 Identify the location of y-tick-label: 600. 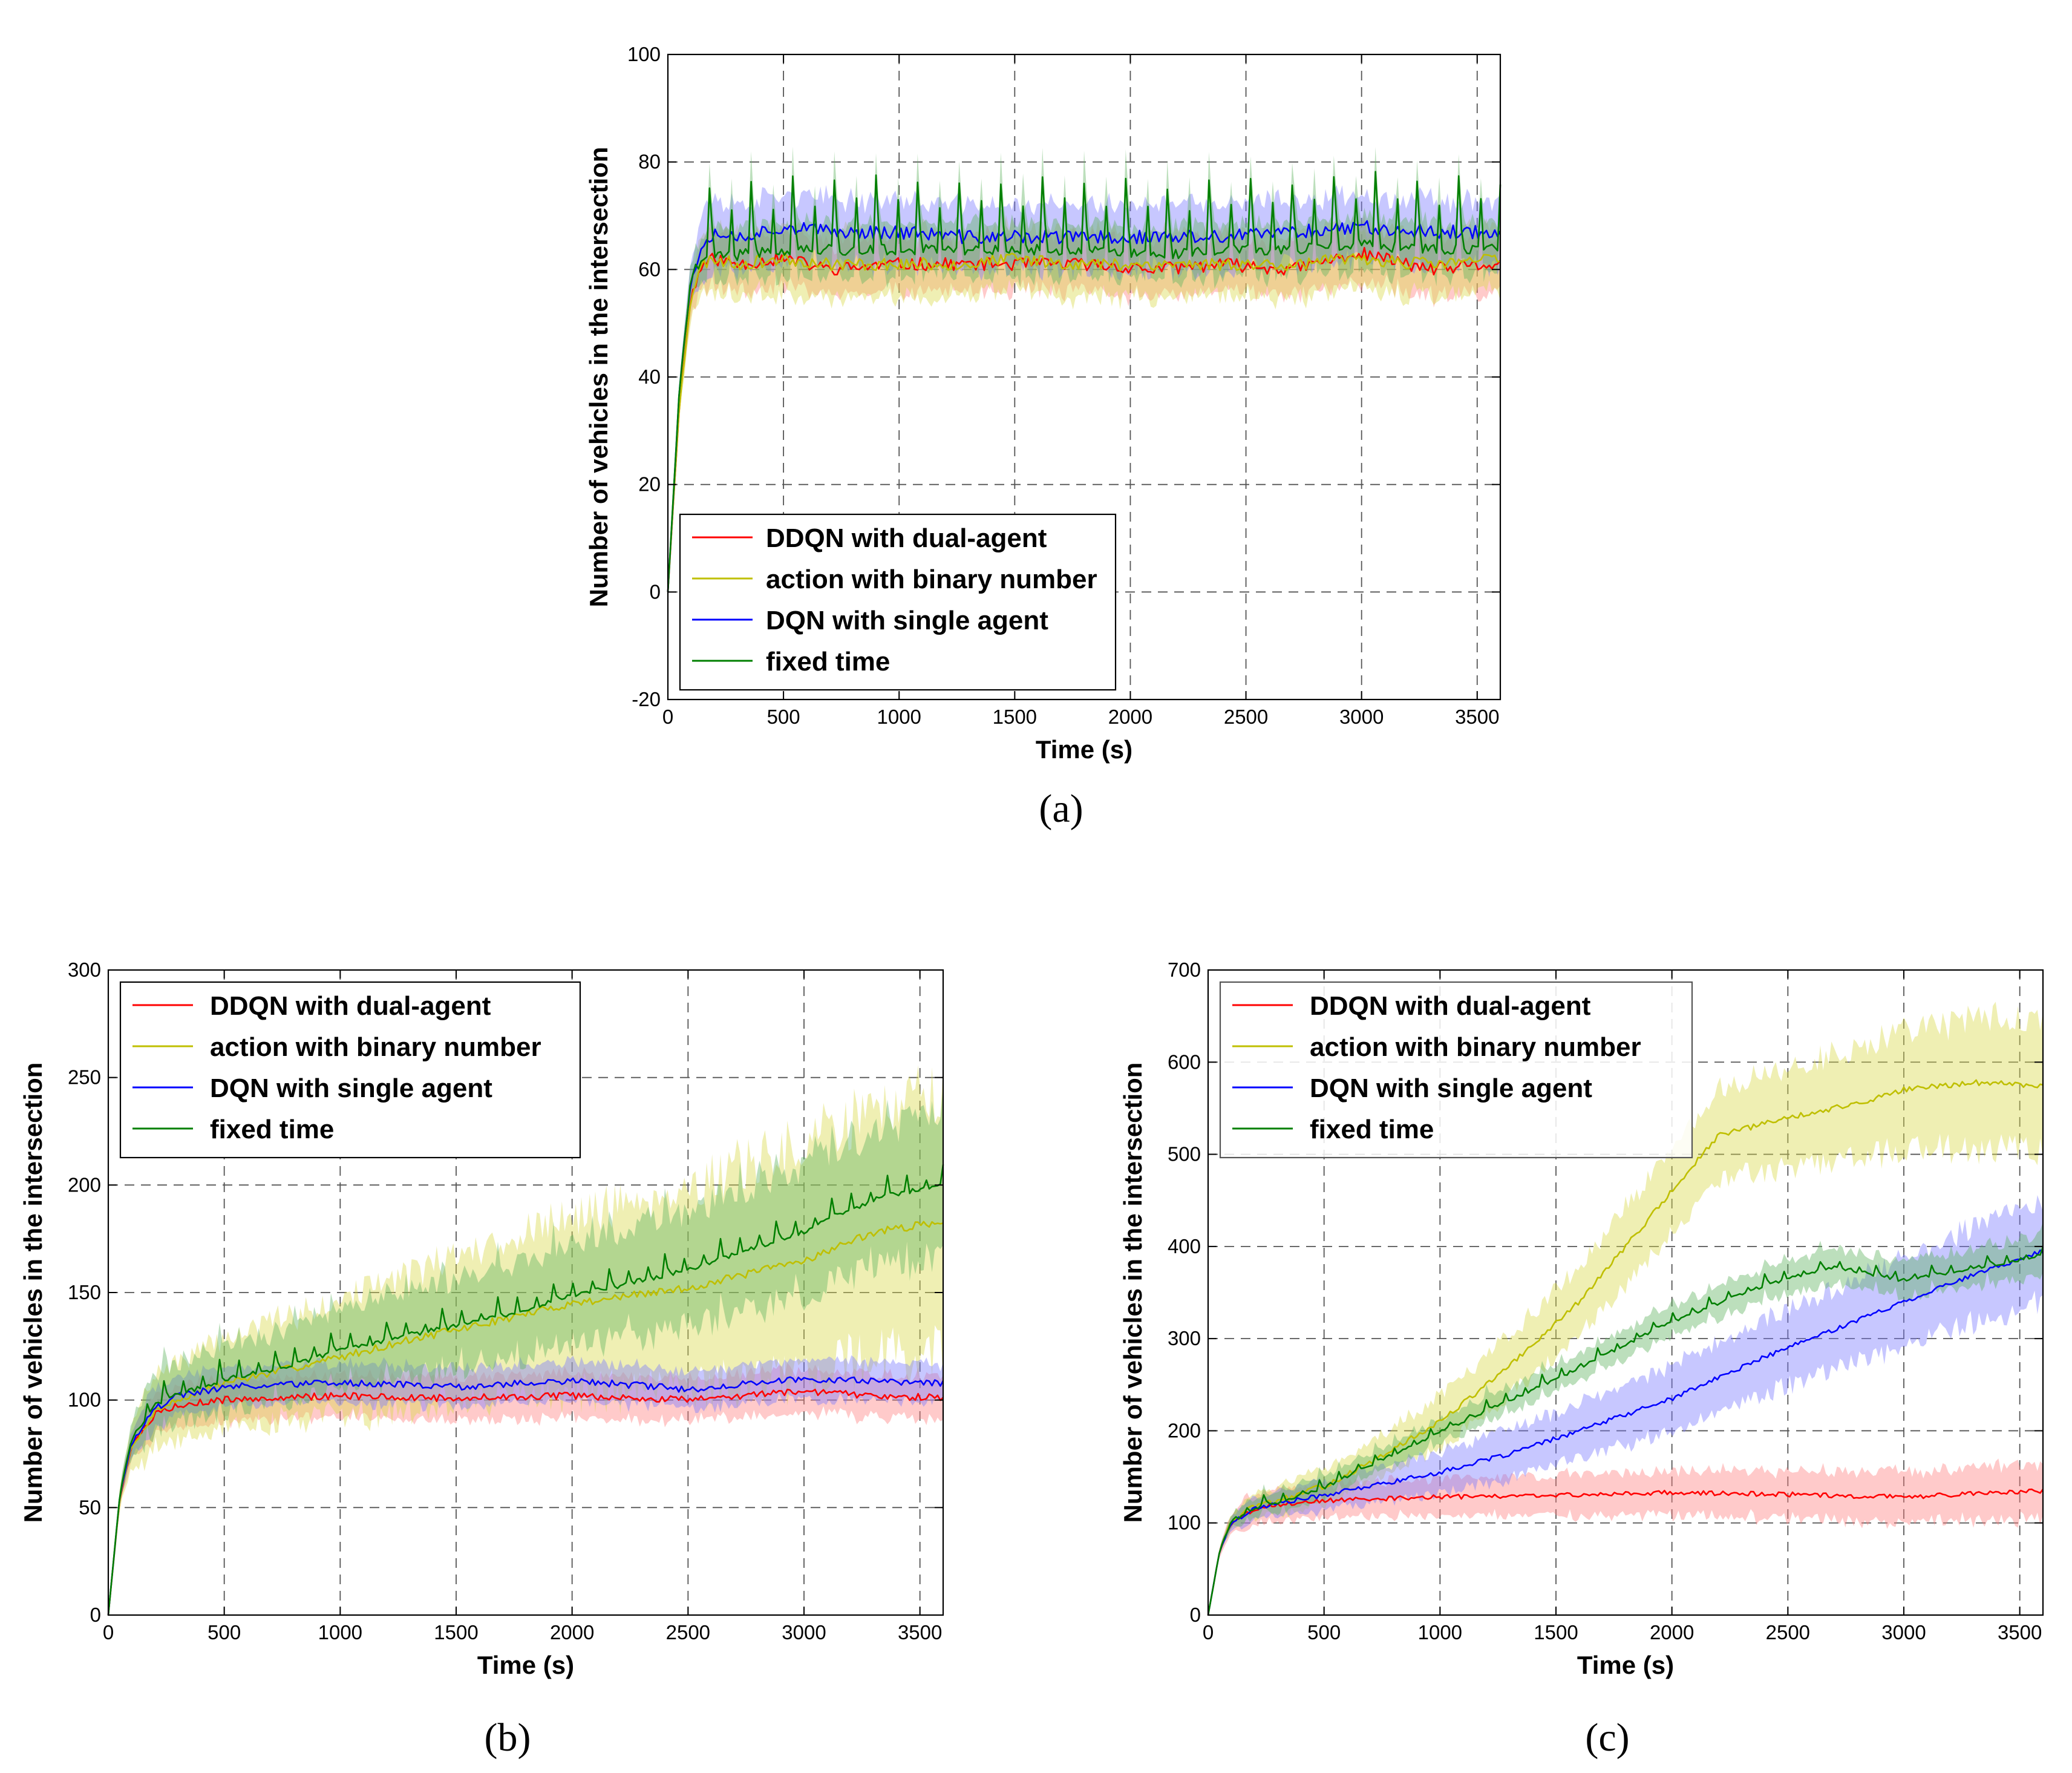
(1184, 1062).